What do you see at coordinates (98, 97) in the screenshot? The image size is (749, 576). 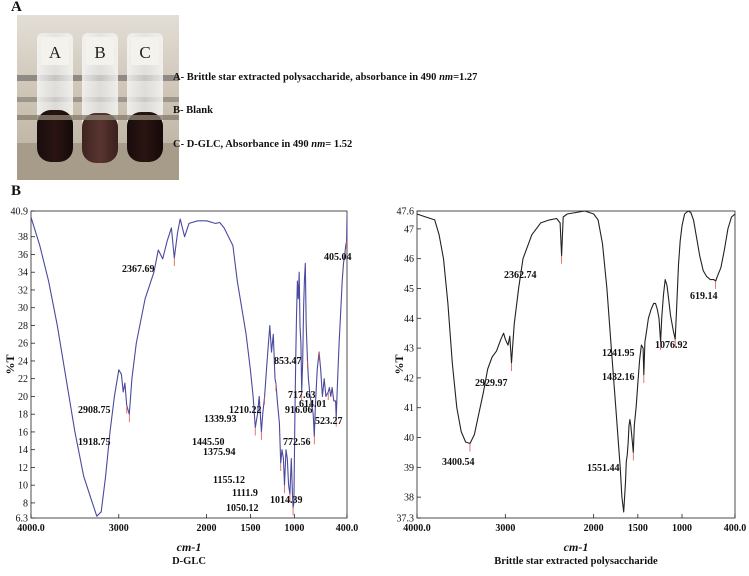 I see `test-tubes-photo: A B C` at bounding box center [98, 97].